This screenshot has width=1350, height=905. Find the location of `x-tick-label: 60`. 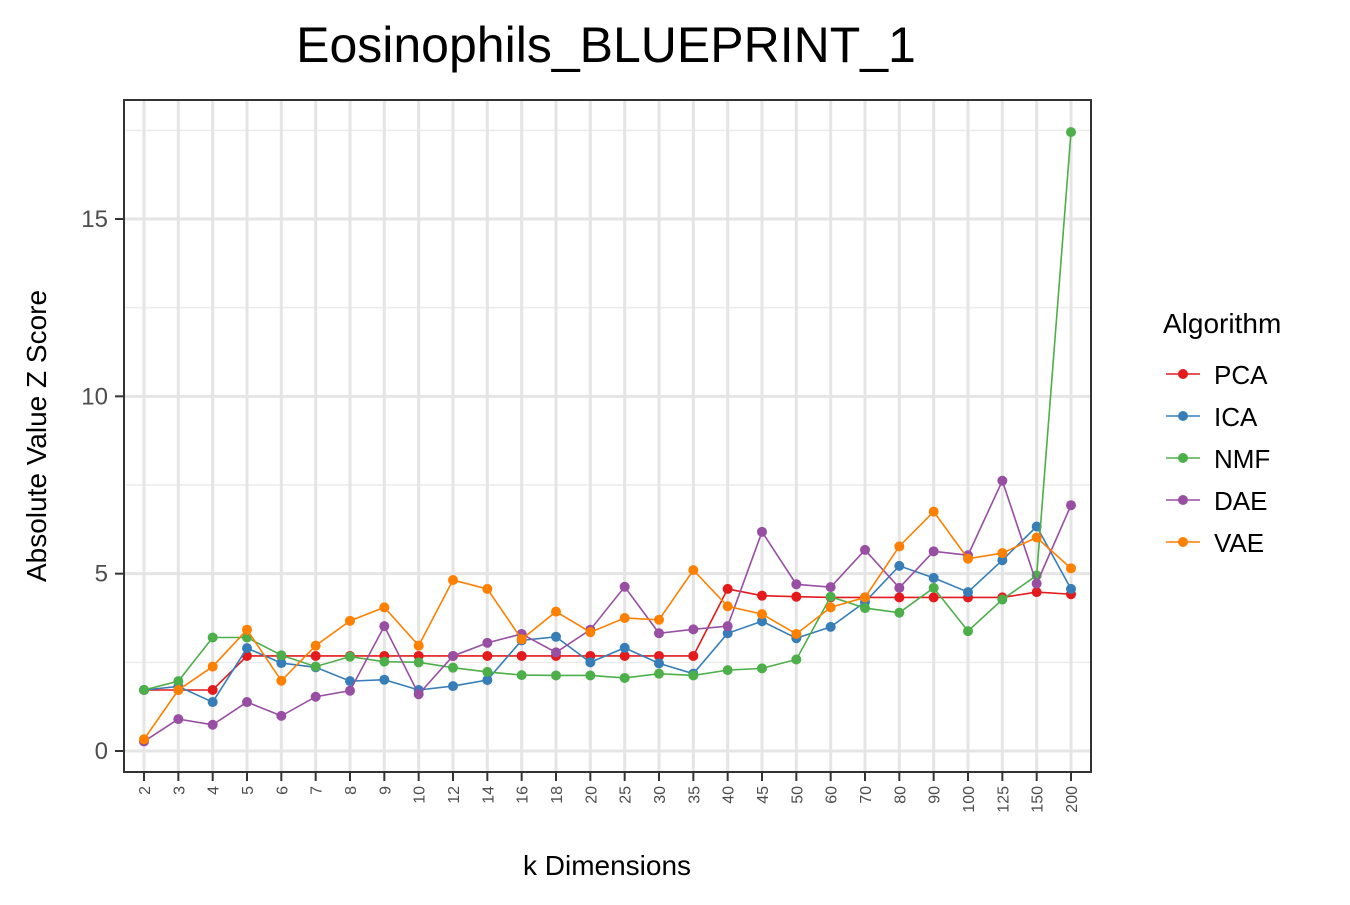

x-tick-label: 60 is located at coordinates (832, 795).